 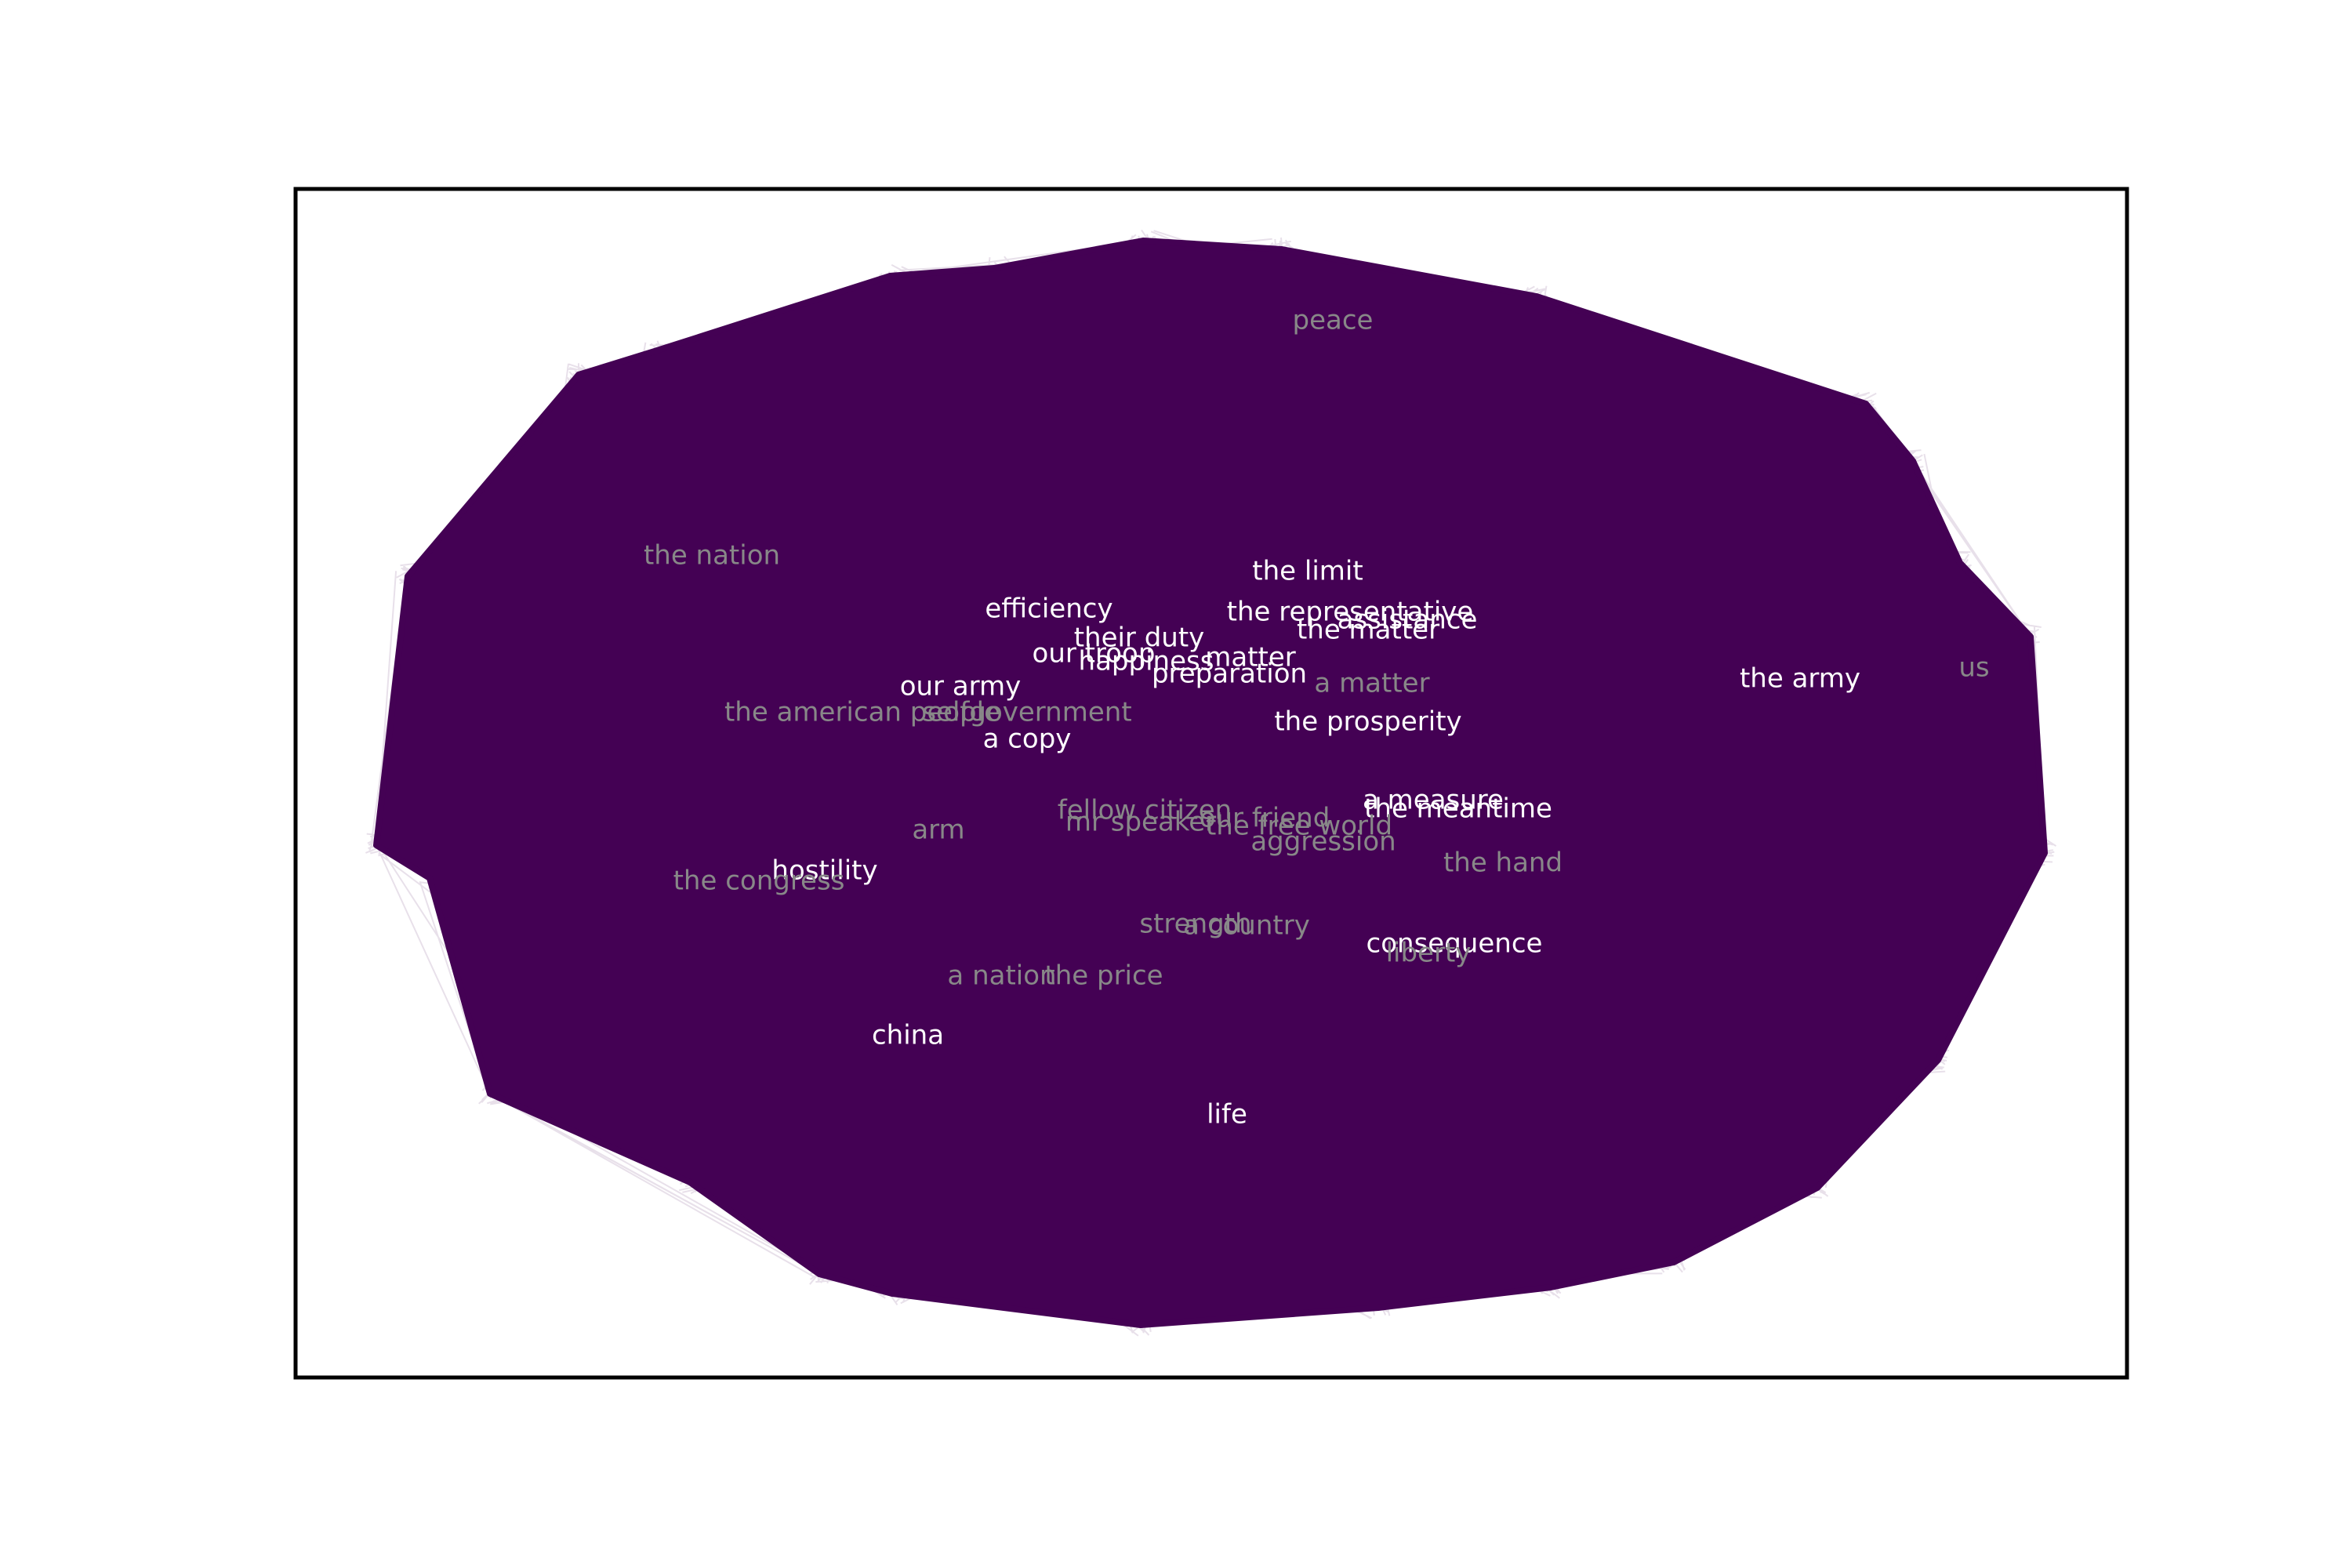 I want to click on node-label: consequence, so click(x=1455, y=944).